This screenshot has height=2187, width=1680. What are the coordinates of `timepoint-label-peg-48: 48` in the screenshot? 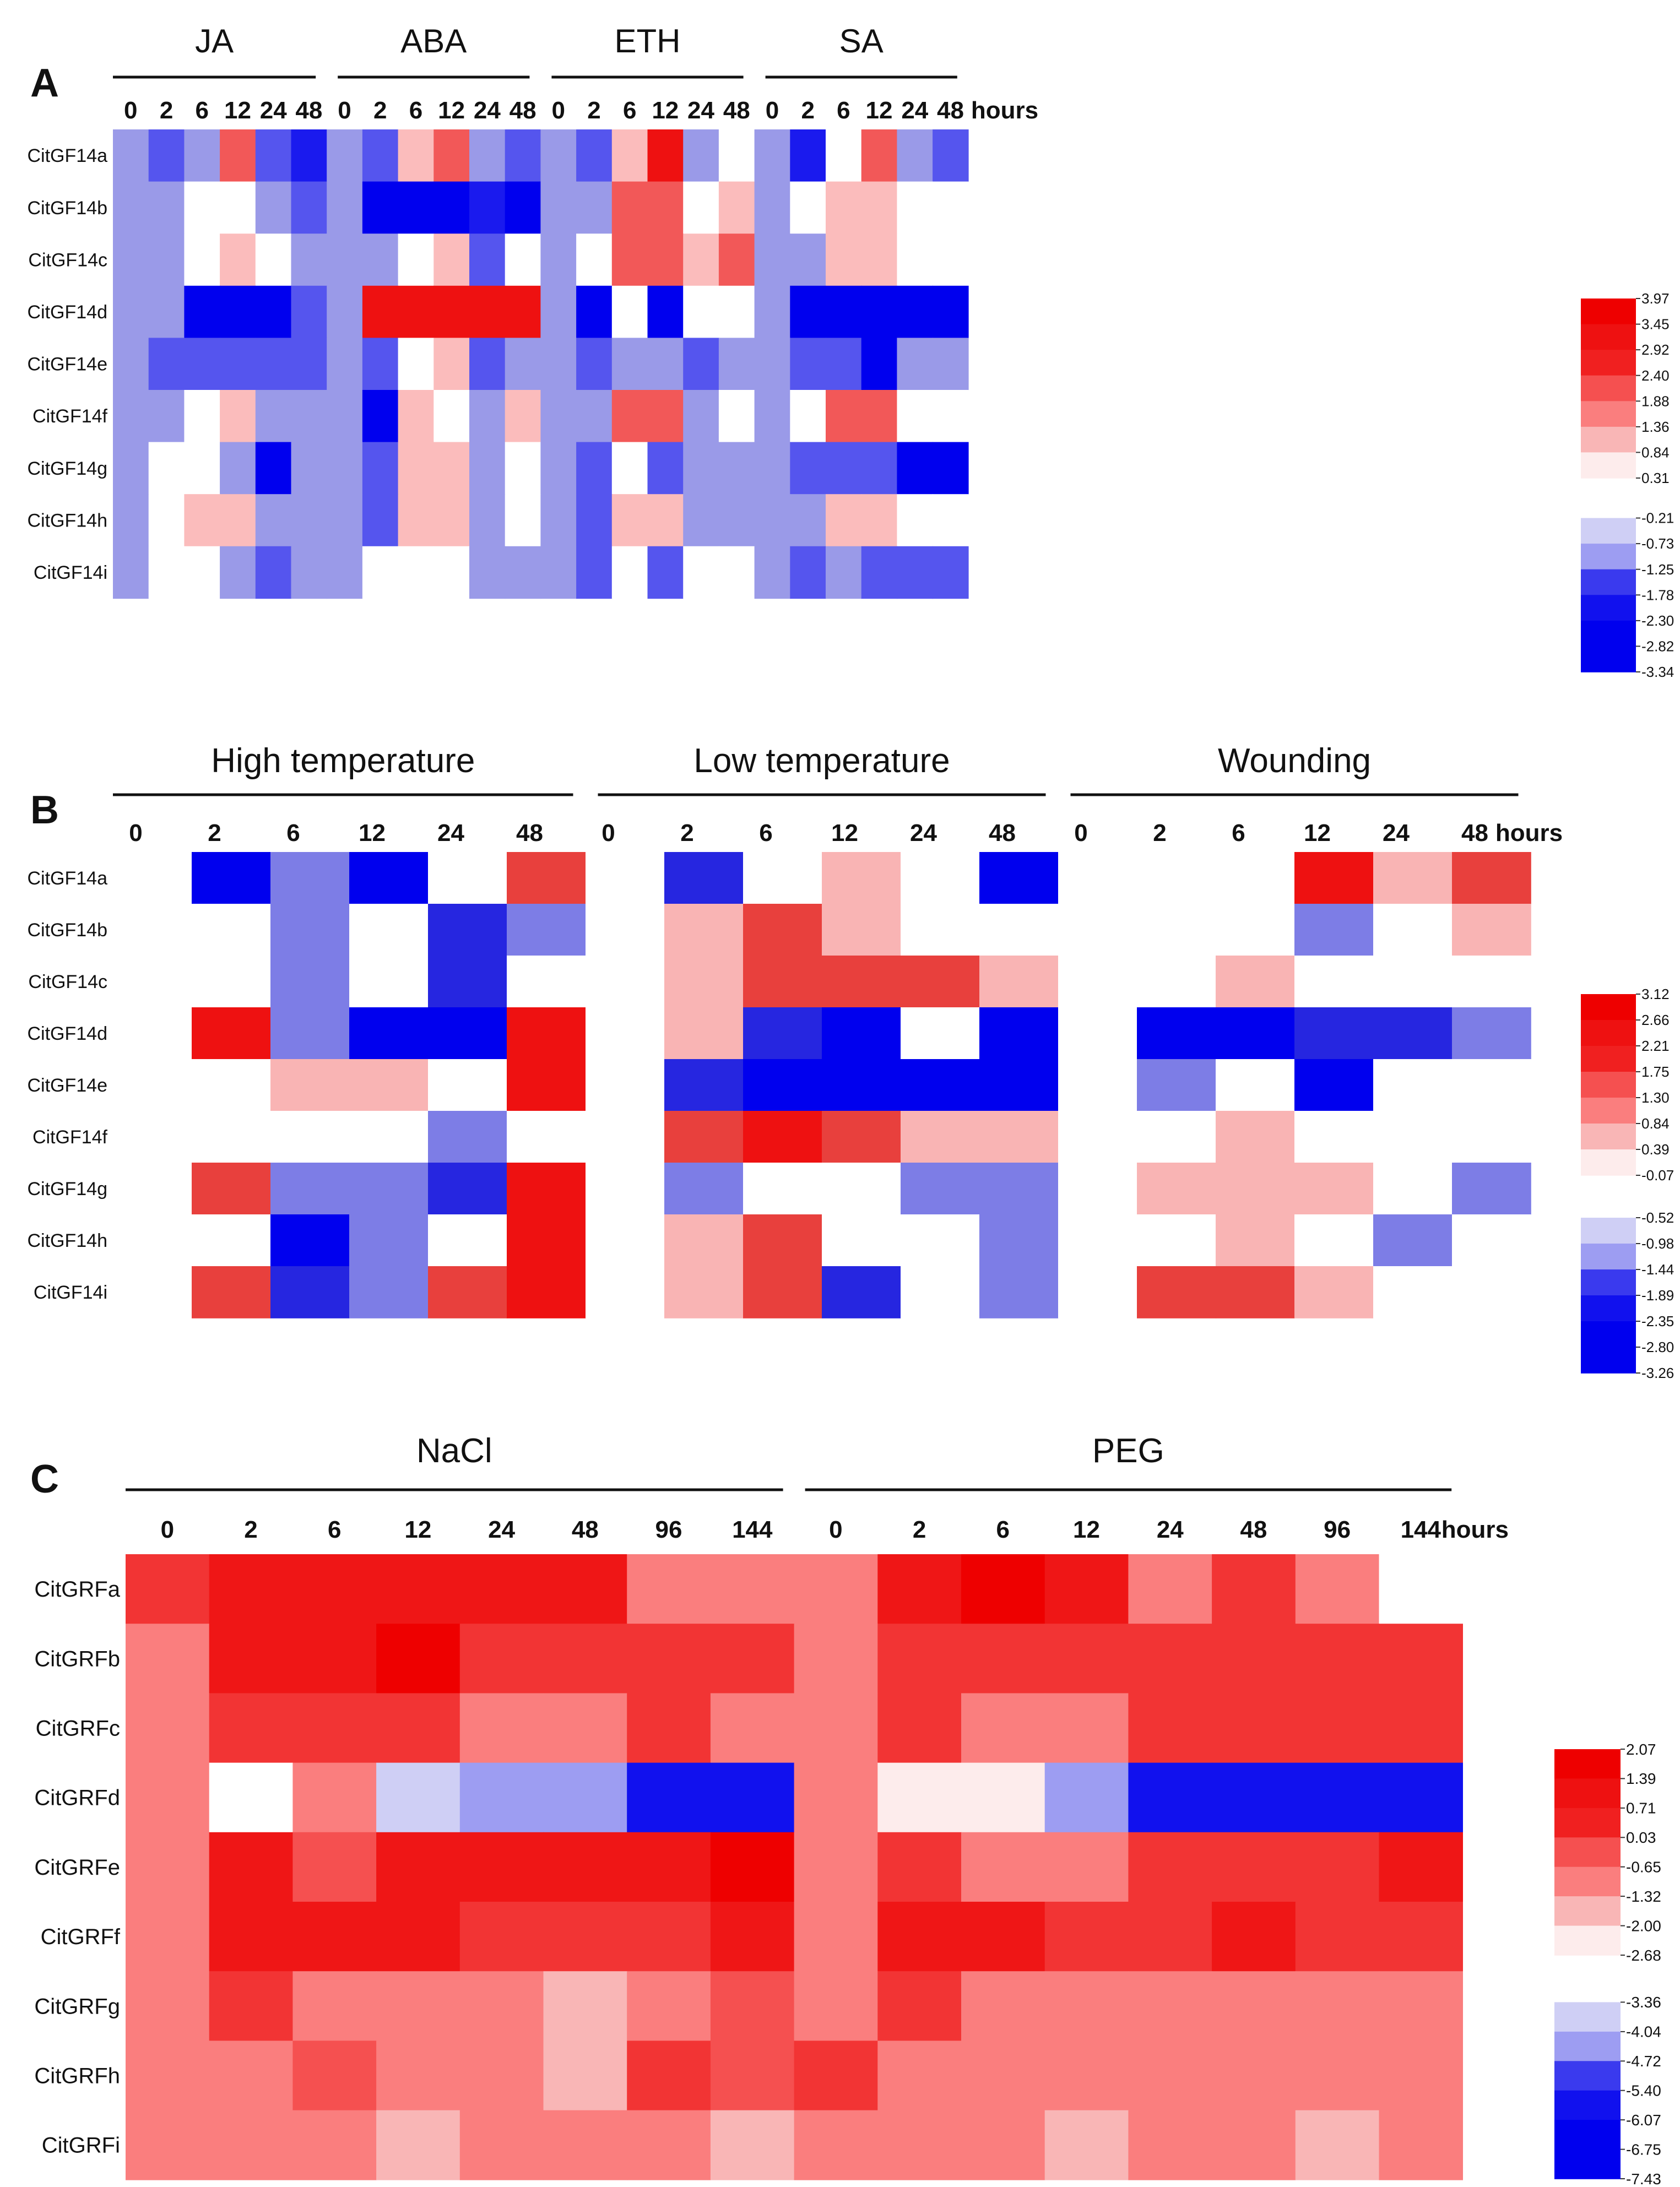 It's located at (1253, 1529).